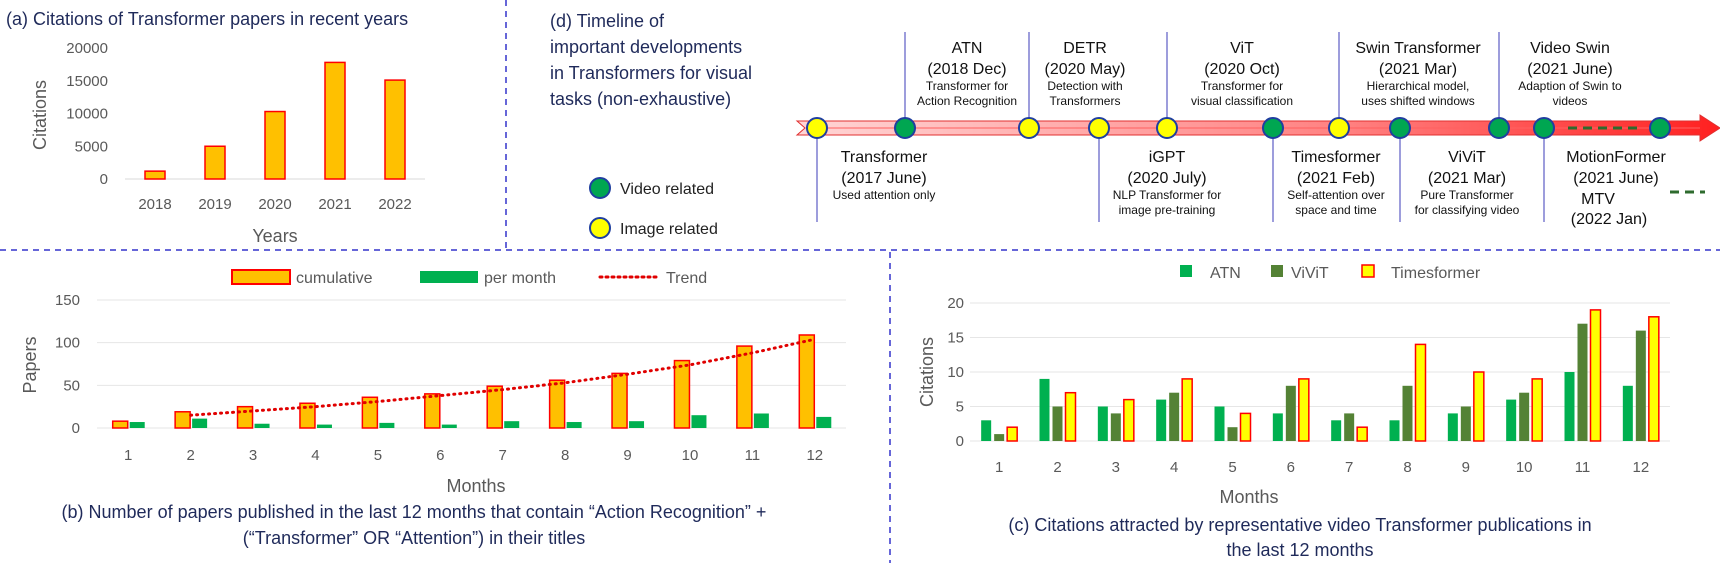 This screenshot has width=1720, height=563. I want to click on timeline-above-date-atn: (2018 Dec), so click(966, 69).